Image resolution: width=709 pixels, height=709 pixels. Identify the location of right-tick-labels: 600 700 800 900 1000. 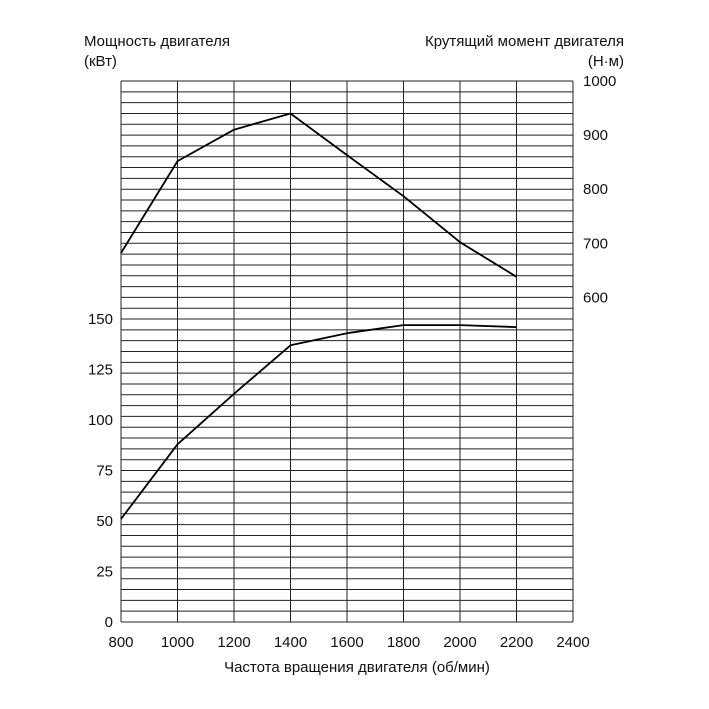
(599, 189).